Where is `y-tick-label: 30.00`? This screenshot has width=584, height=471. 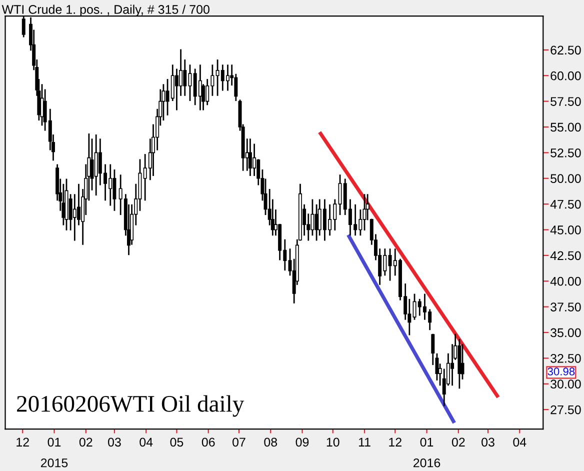 y-tick-label: 30.00 is located at coordinates (565, 384).